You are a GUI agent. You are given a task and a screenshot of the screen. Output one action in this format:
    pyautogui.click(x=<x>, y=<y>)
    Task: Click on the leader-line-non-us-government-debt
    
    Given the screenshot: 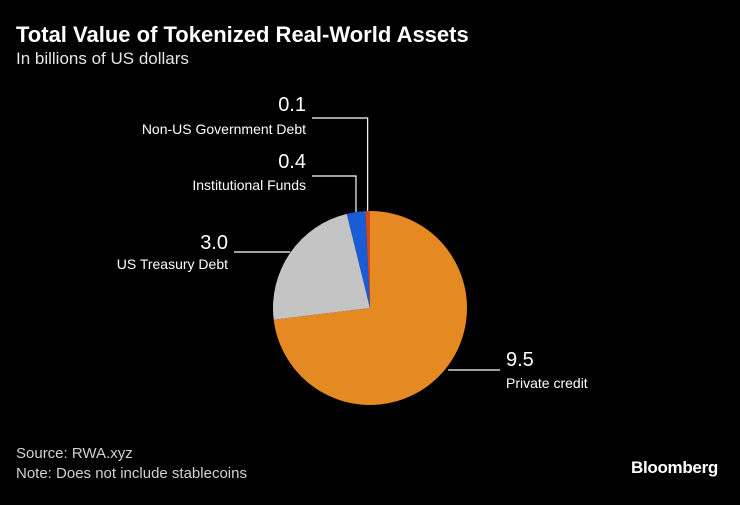 What is the action you would take?
    pyautogui.click(x=340, y=164)
    